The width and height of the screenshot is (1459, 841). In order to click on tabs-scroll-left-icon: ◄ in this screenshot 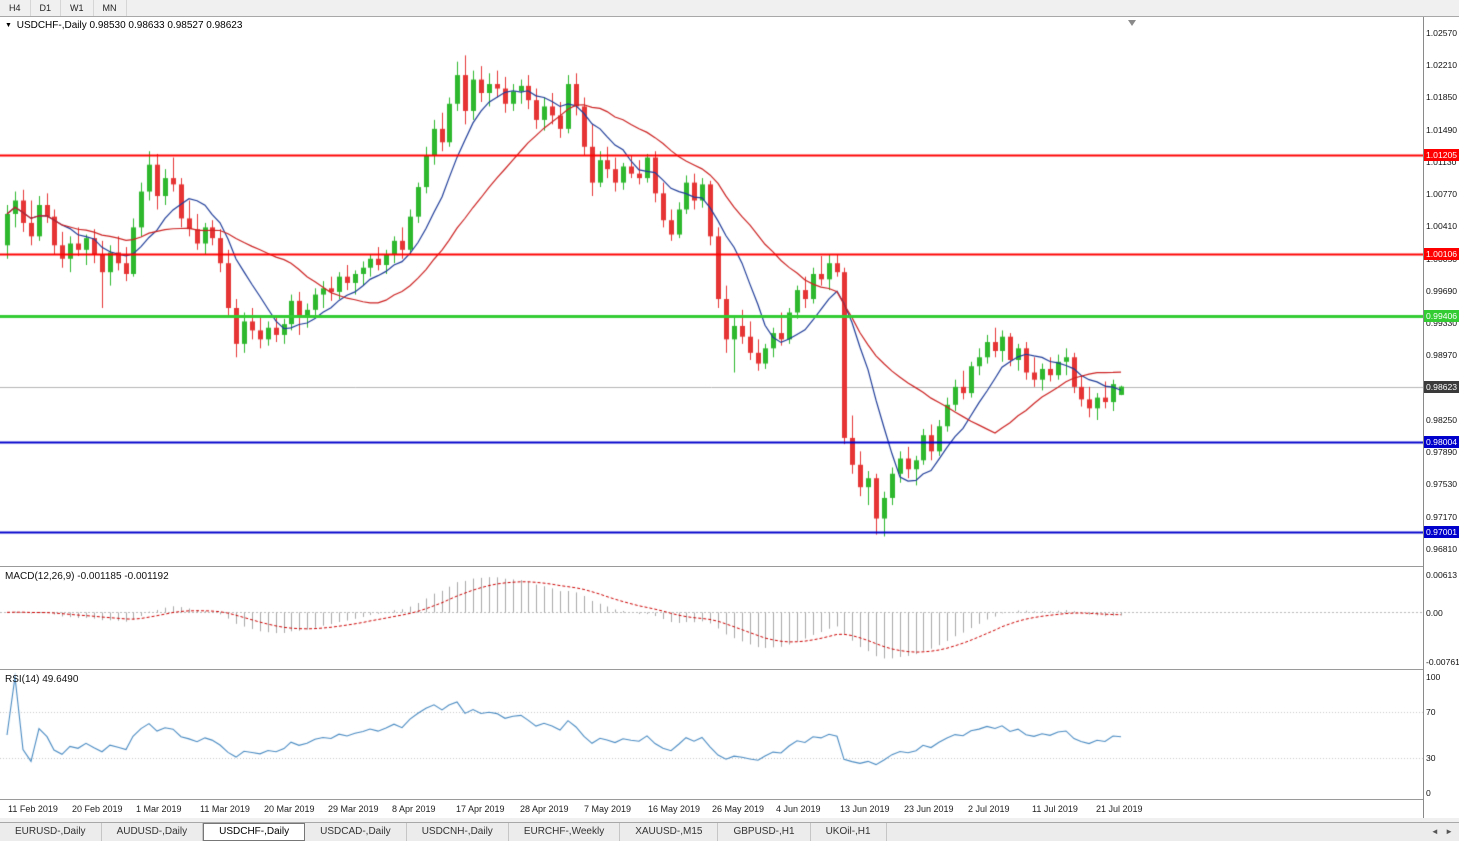, I will do `click(1435, 831)`.